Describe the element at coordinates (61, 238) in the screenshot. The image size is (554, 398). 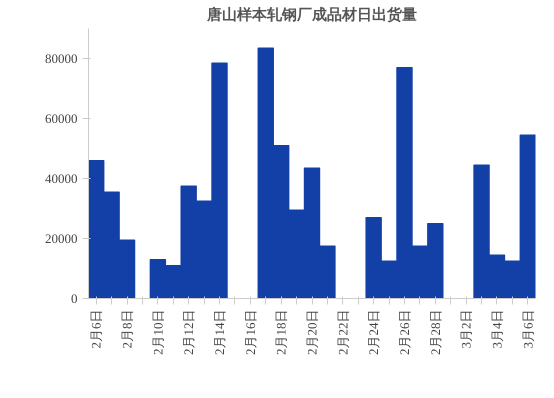
I see `y-tick-label: 20000` at that location.